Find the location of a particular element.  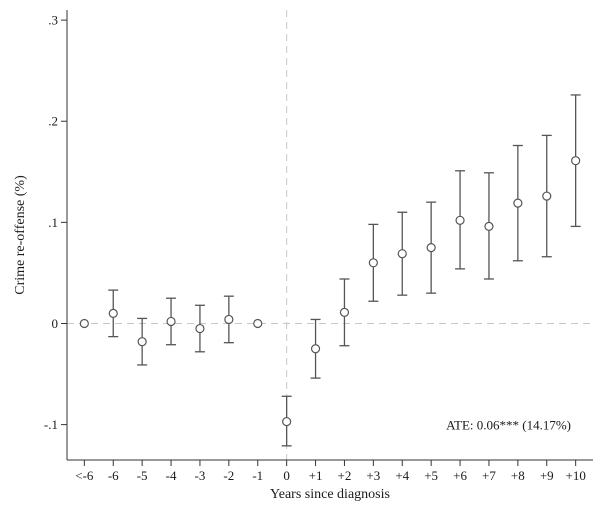

y-tick-label: 0 is located at coordinates (55, 323).